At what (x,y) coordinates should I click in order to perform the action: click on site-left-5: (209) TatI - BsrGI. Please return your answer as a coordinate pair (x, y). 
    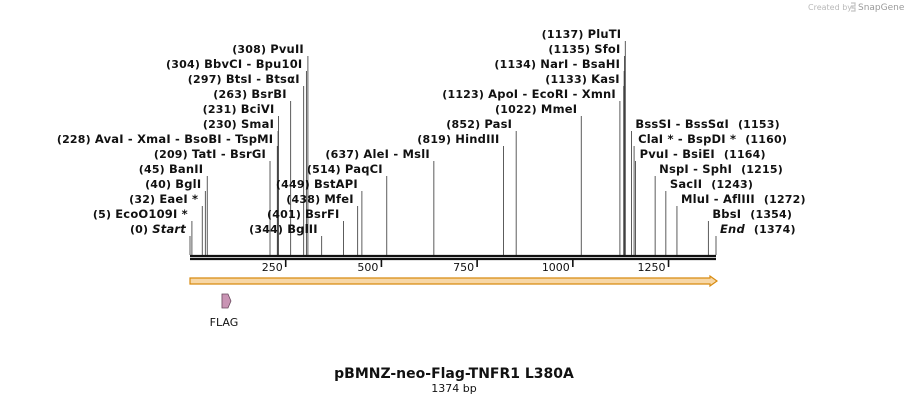
    Looking at the image, I should click on (212, 201).